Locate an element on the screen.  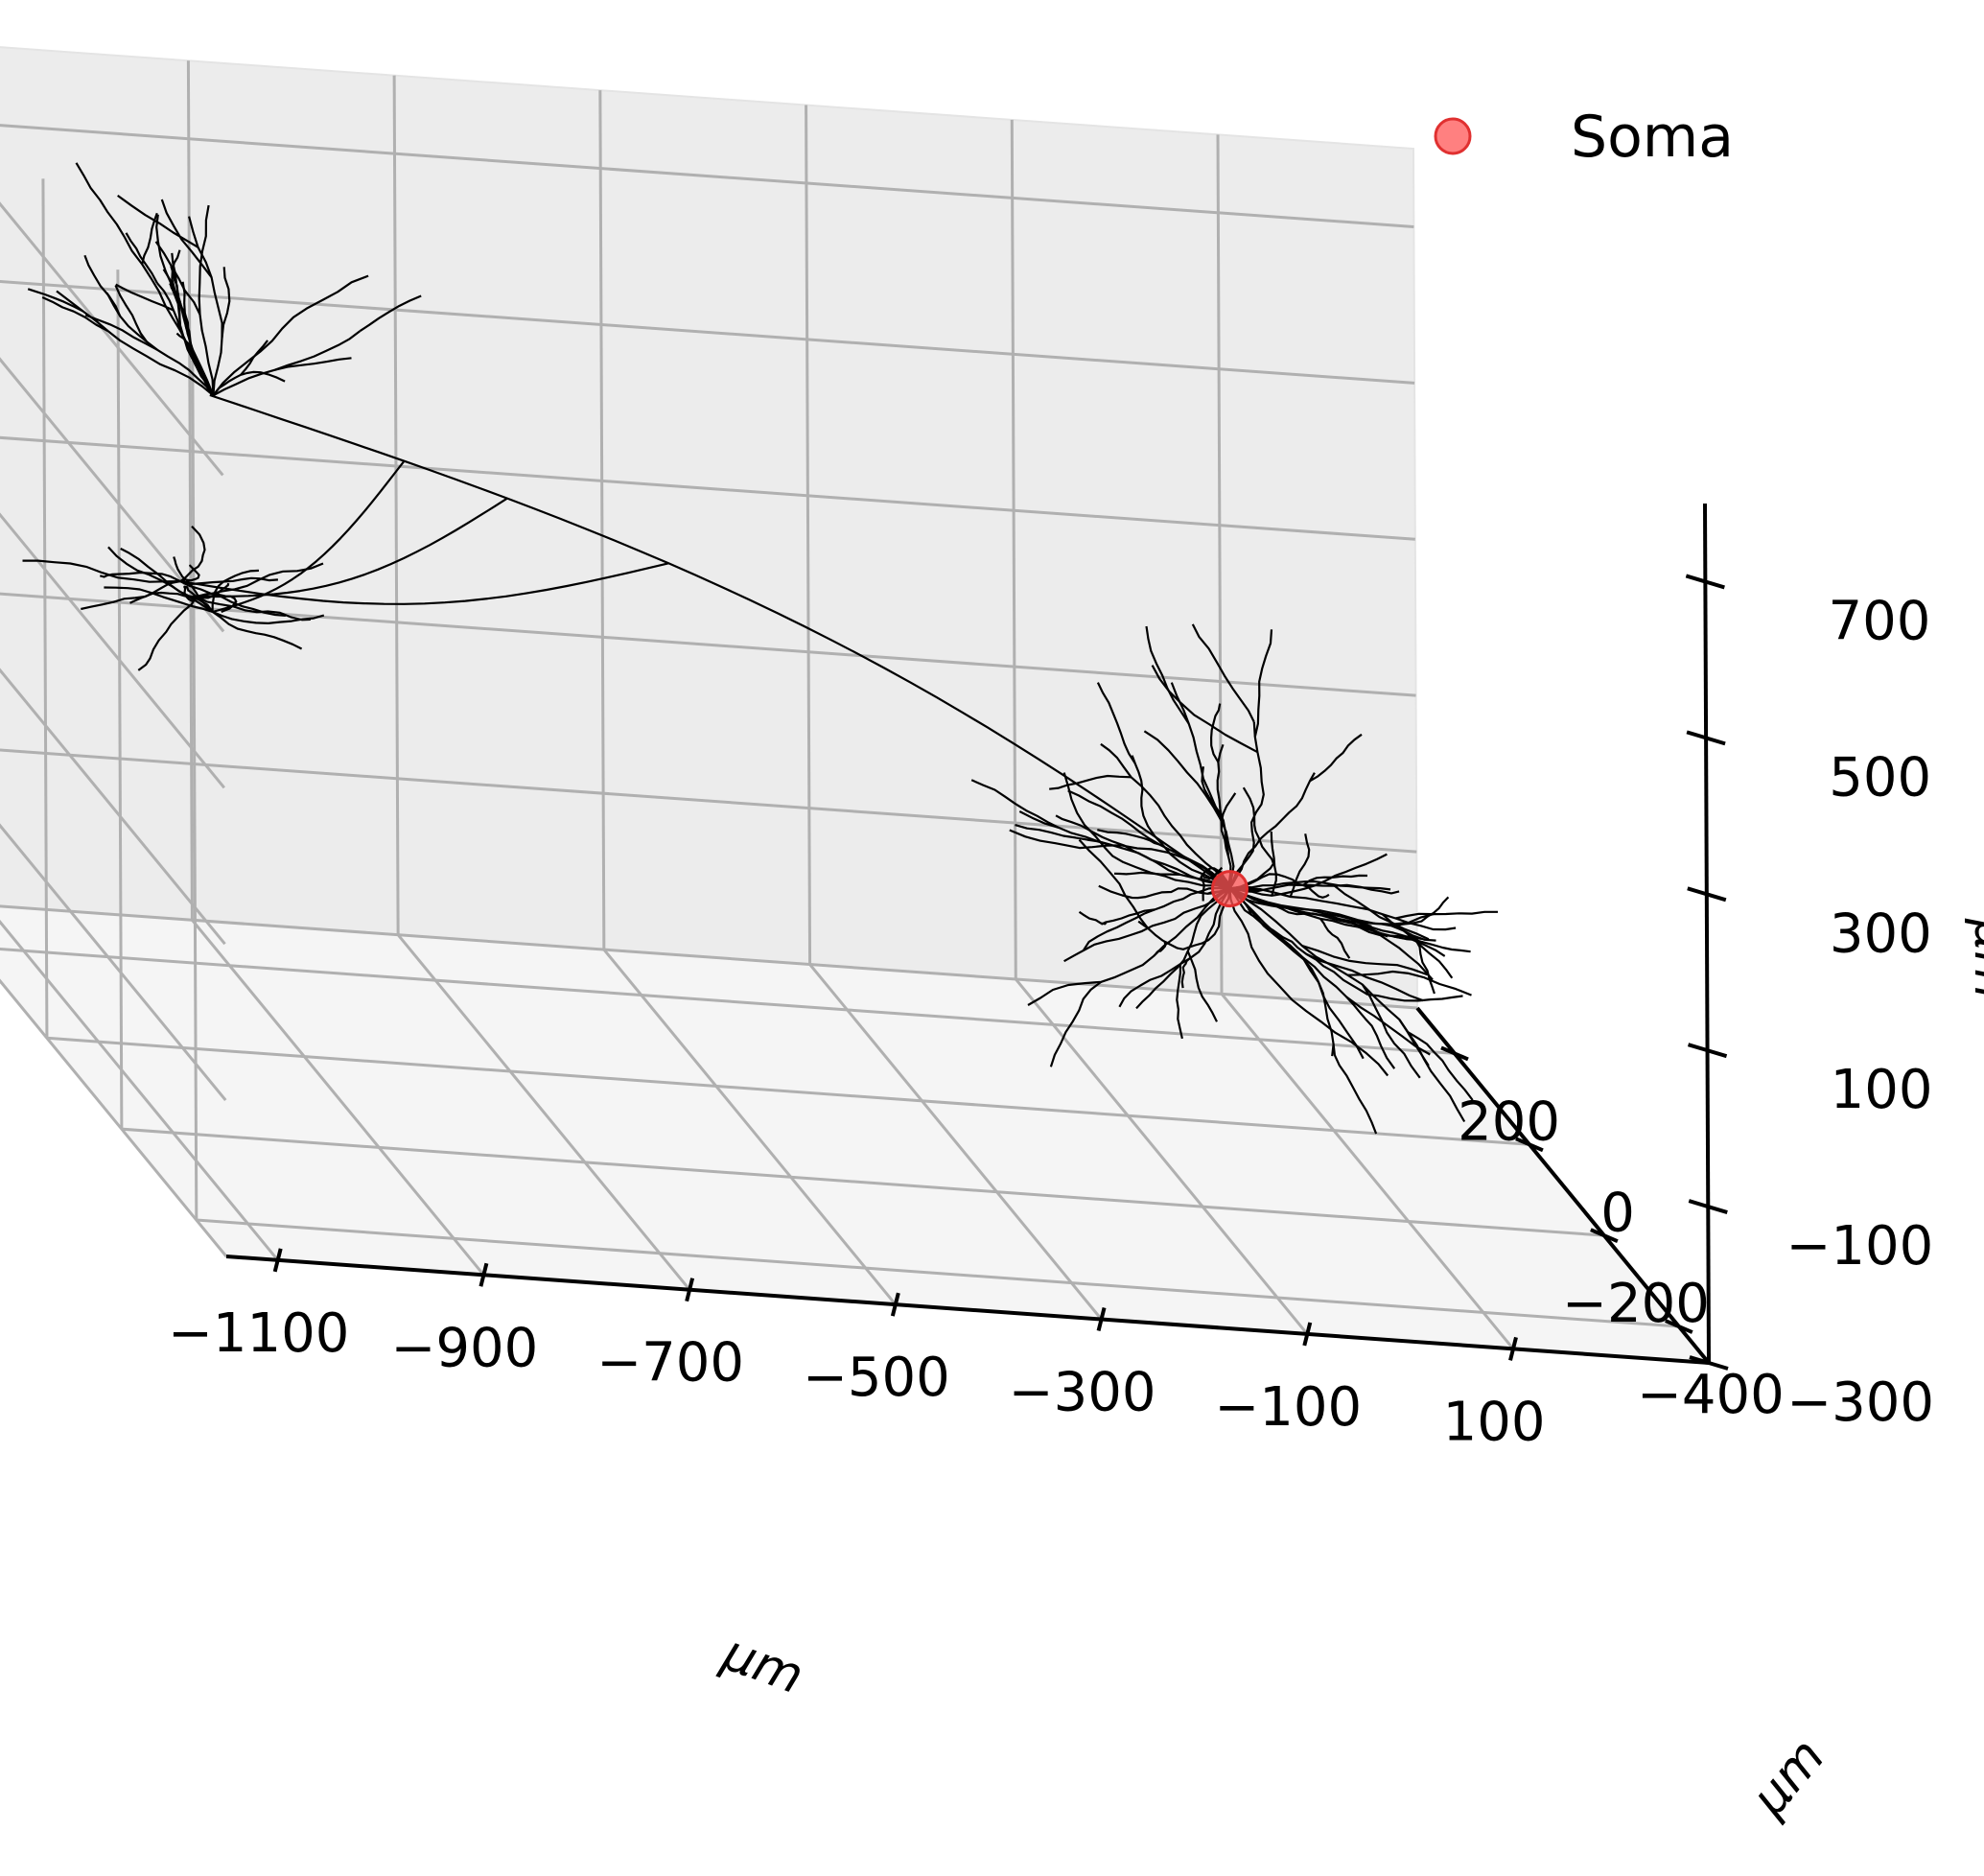
grid-z-back is located at coordinates (707, 488).